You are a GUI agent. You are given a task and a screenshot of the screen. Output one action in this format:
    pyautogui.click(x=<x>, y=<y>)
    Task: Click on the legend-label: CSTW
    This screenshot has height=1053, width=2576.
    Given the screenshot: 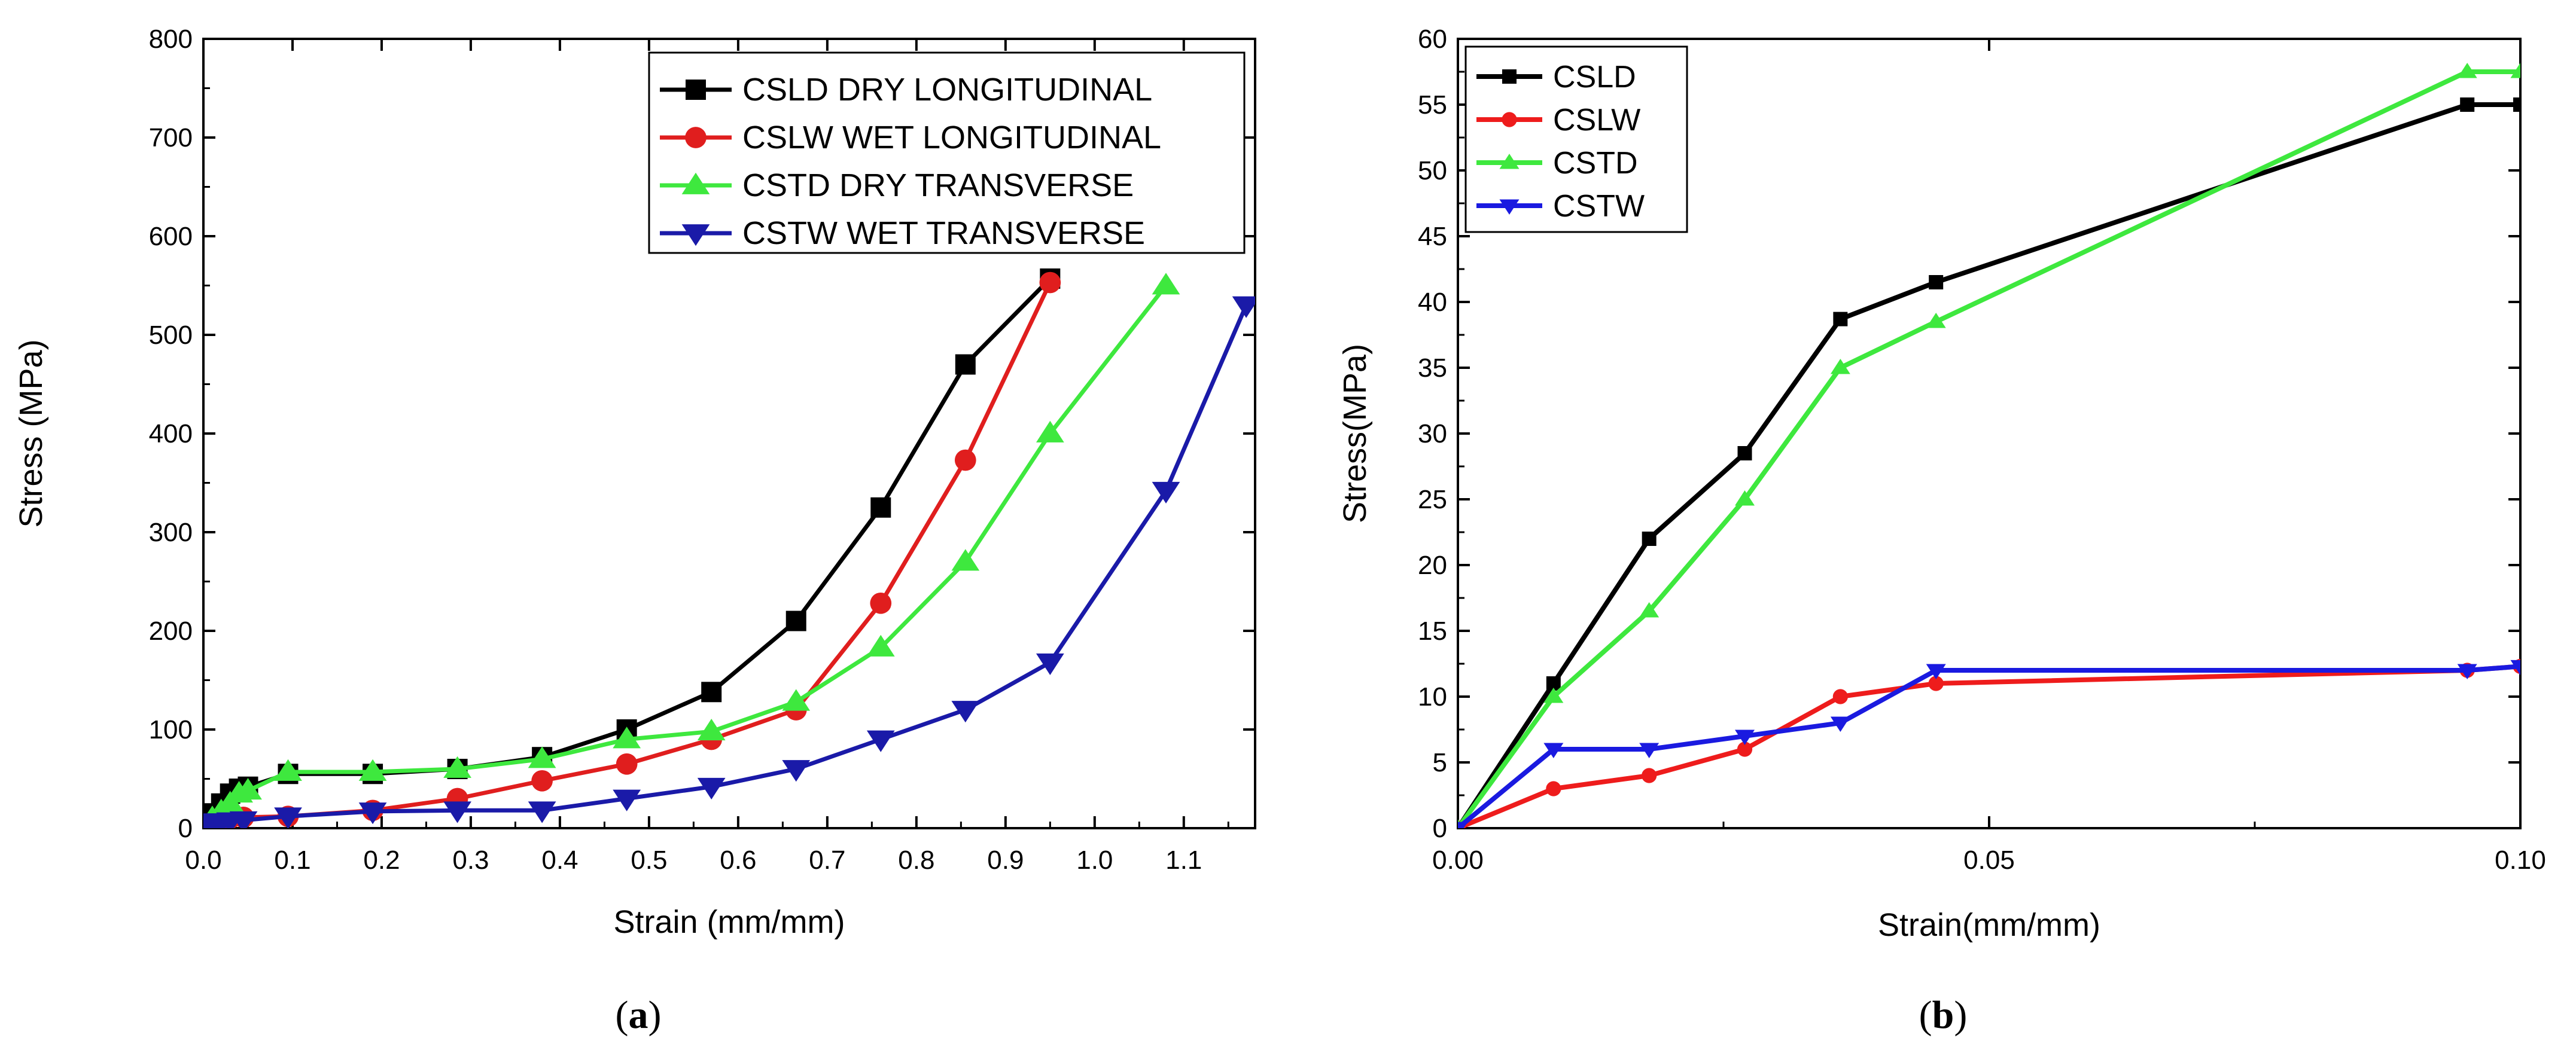 What is the action you would take?
    pyautogui.click(x=1599, y=206)
    